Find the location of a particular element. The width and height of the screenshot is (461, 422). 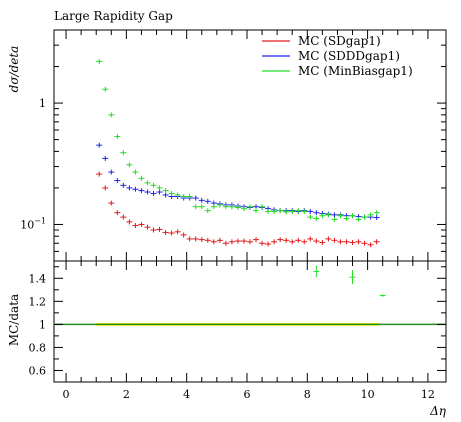

ratio-y-axis-label: MC/data is located at coordinates (14, 320).